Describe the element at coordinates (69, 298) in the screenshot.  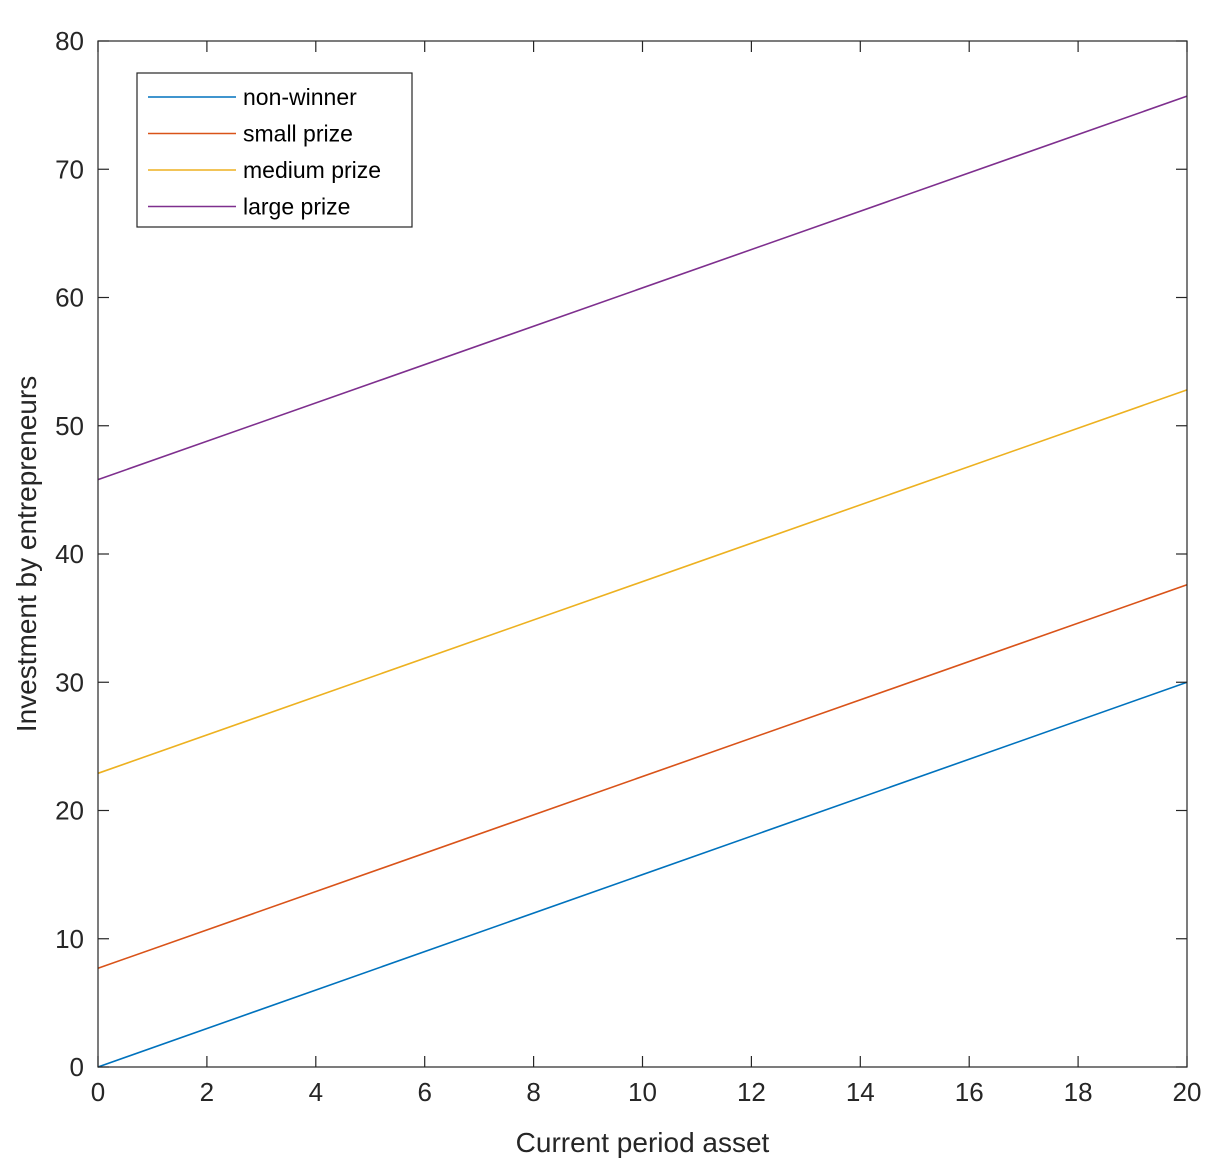
I see `y-tick-label: 60` at that location.